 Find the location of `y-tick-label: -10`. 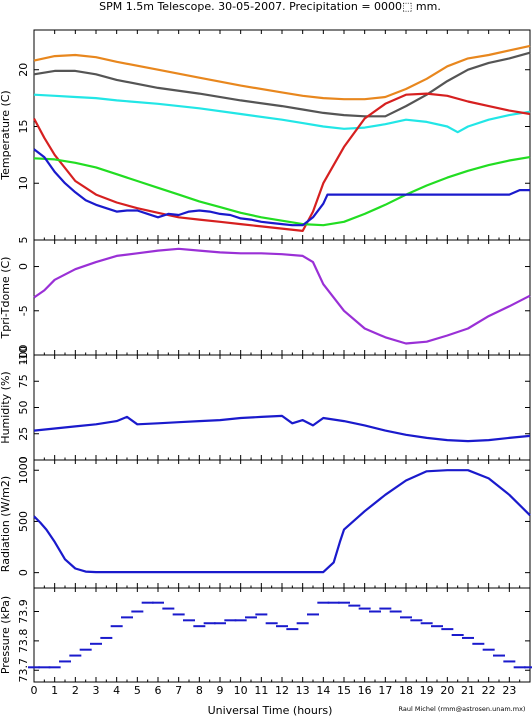

y-tick-label: -10 is located at coordinates (23, 355).